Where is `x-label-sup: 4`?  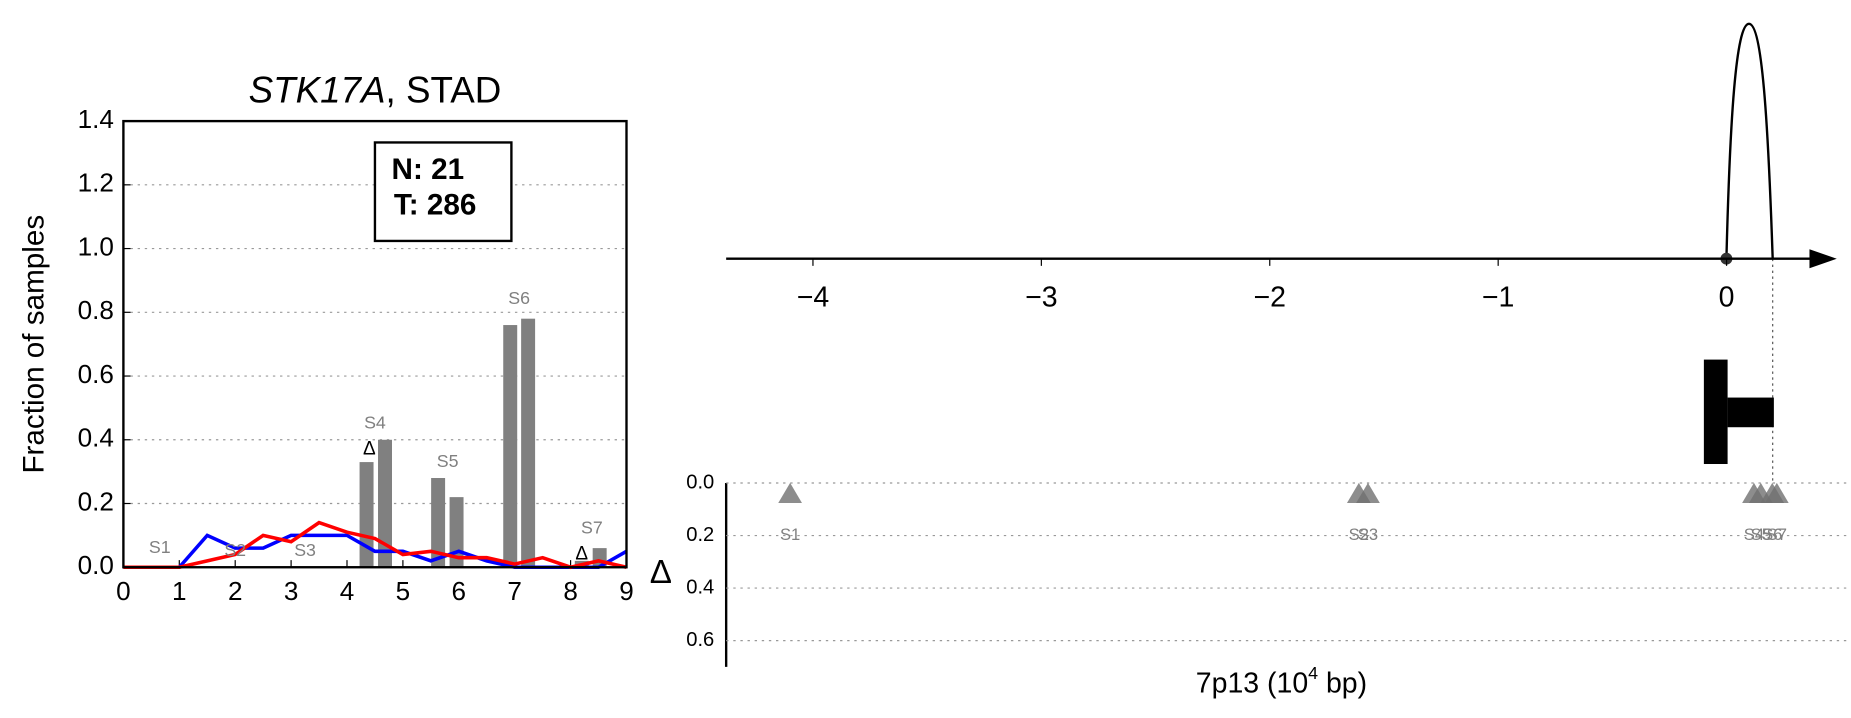 x-label-sup: 4 is located at coordinates (1313, 673).